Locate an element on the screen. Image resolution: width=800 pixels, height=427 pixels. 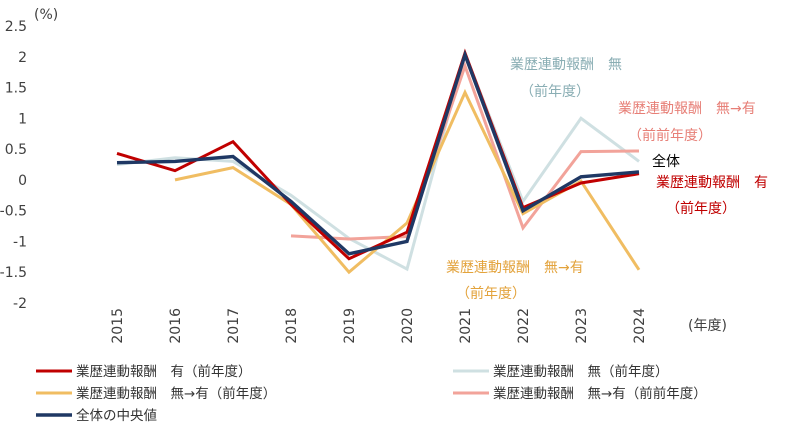
x-tick-label: 2018 is located at coordinates (292, 326).